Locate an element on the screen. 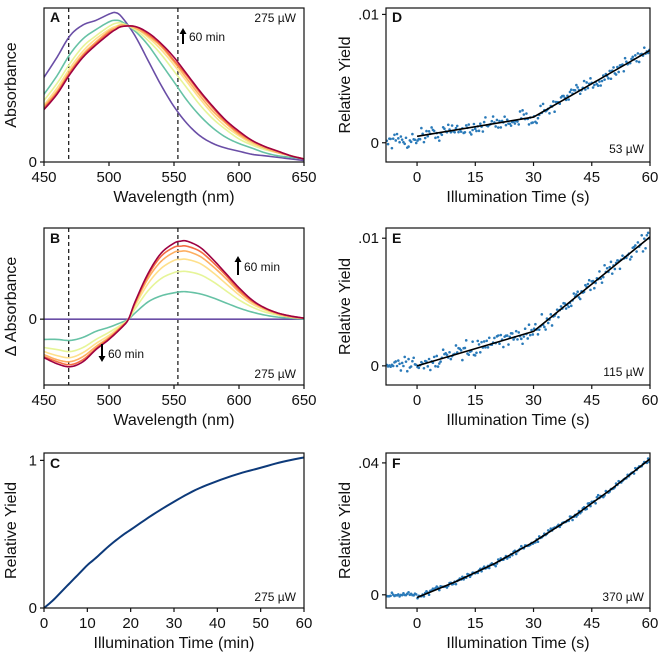 The image size is (662, 659). x-tick-label: 600 is located at coordinates (238, 177).